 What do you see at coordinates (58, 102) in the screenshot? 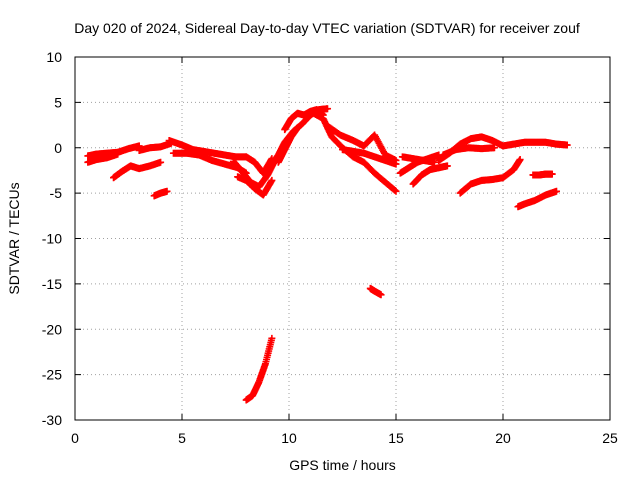
I see `y-tick-label: 5` at bounding box center [58, 102].